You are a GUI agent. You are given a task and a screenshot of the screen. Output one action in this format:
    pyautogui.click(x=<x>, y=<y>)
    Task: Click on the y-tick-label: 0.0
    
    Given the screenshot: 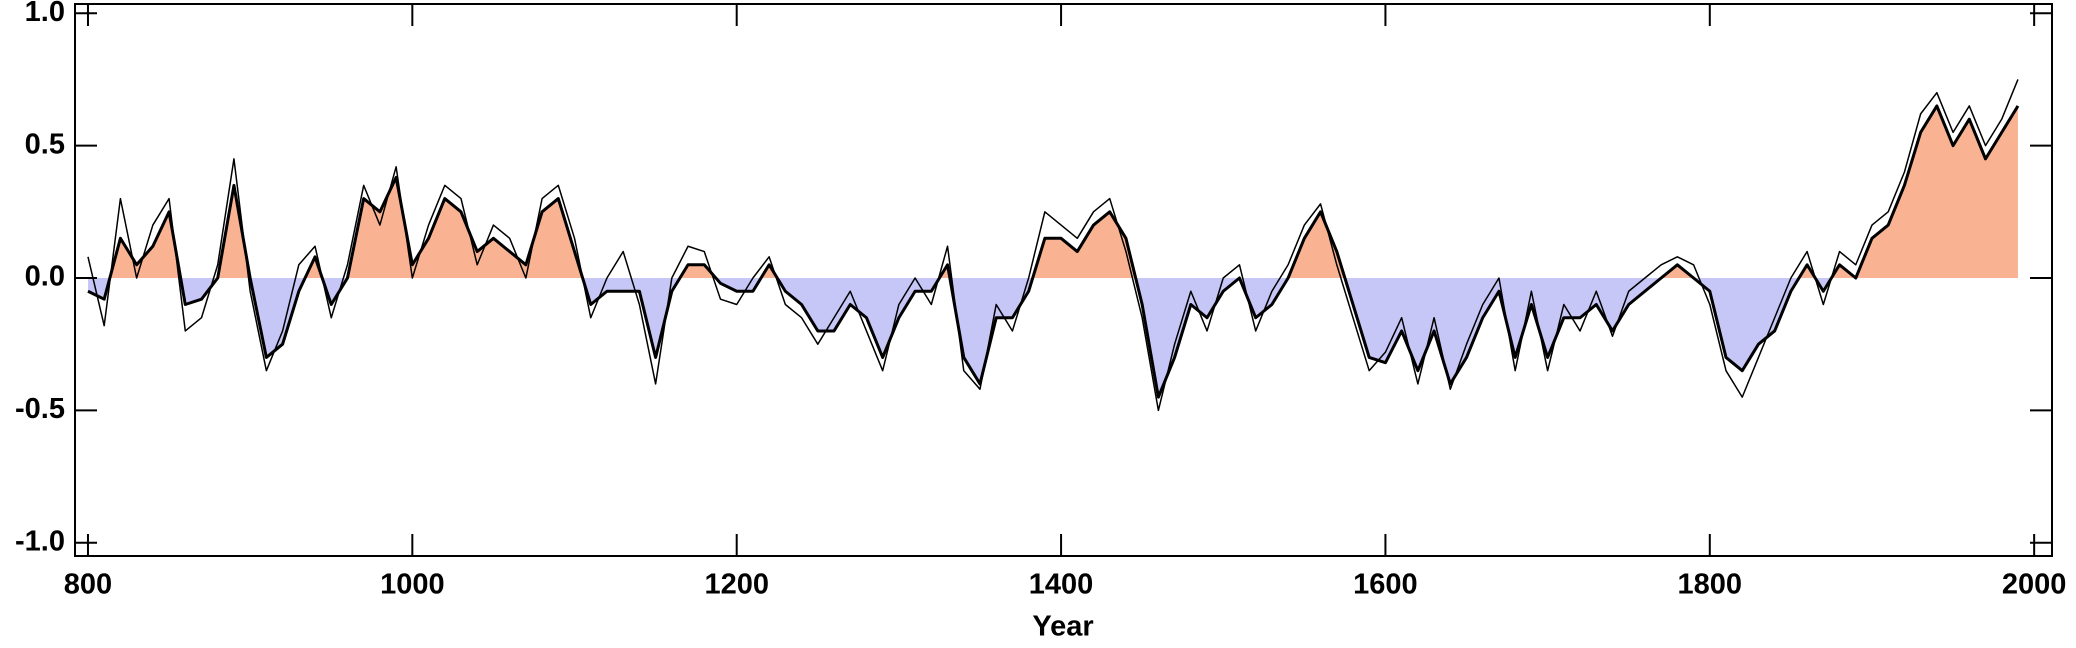 What is the action you would take?
    pyautogui.click(x=45, y=277)
    